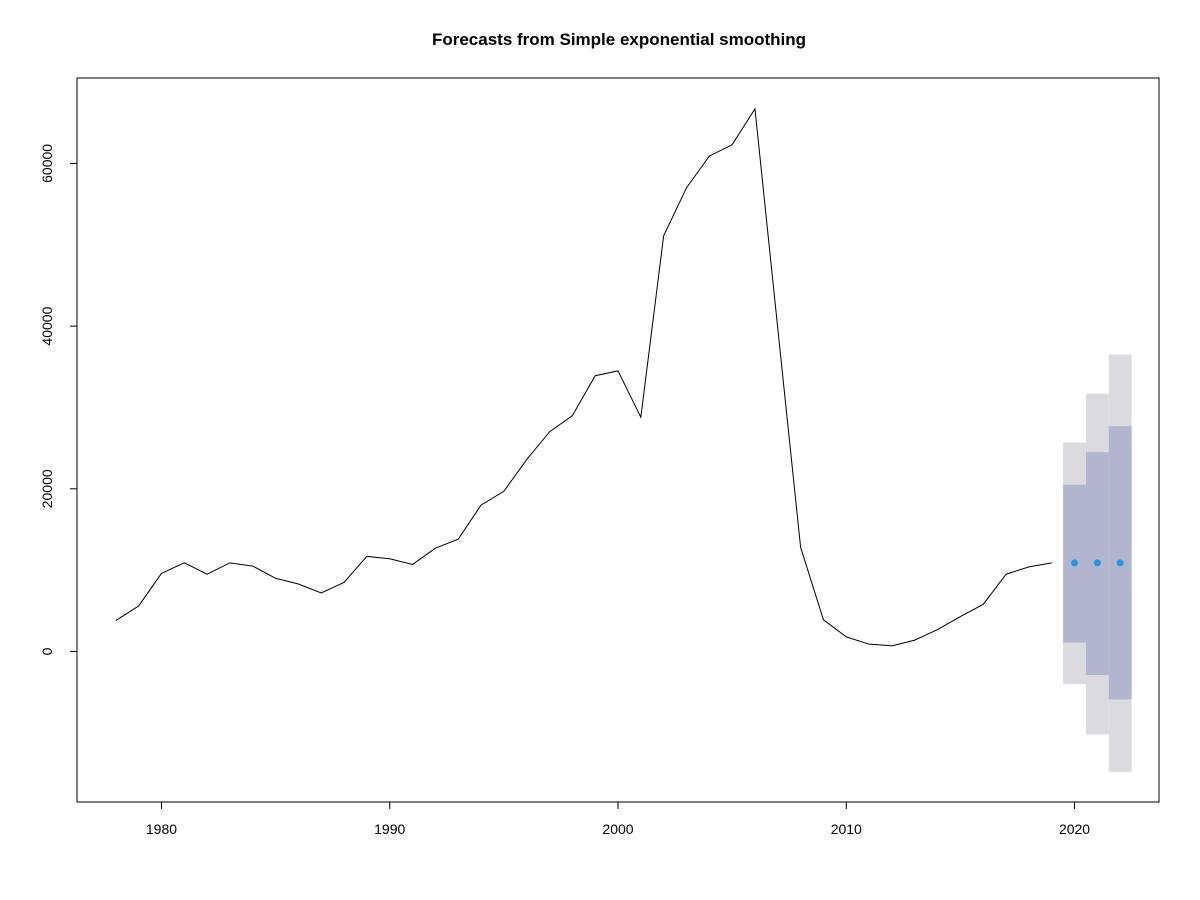  I want to click on y-tick-label: 0, so click(47, 651).